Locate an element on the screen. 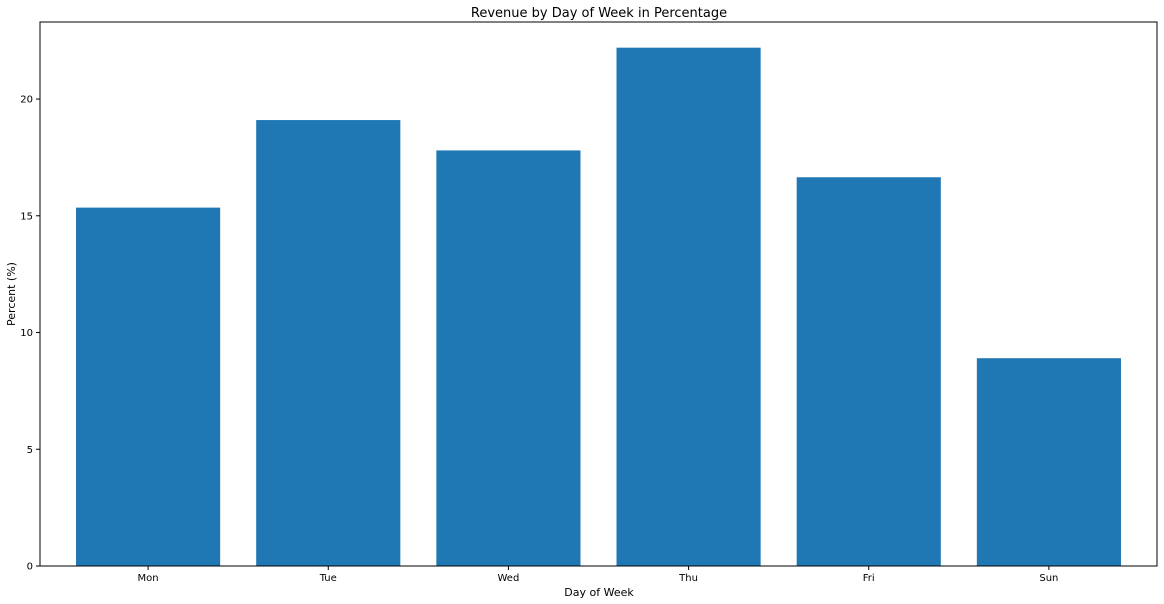  x-tick-label: Tue is located at coordinates (328, 578).